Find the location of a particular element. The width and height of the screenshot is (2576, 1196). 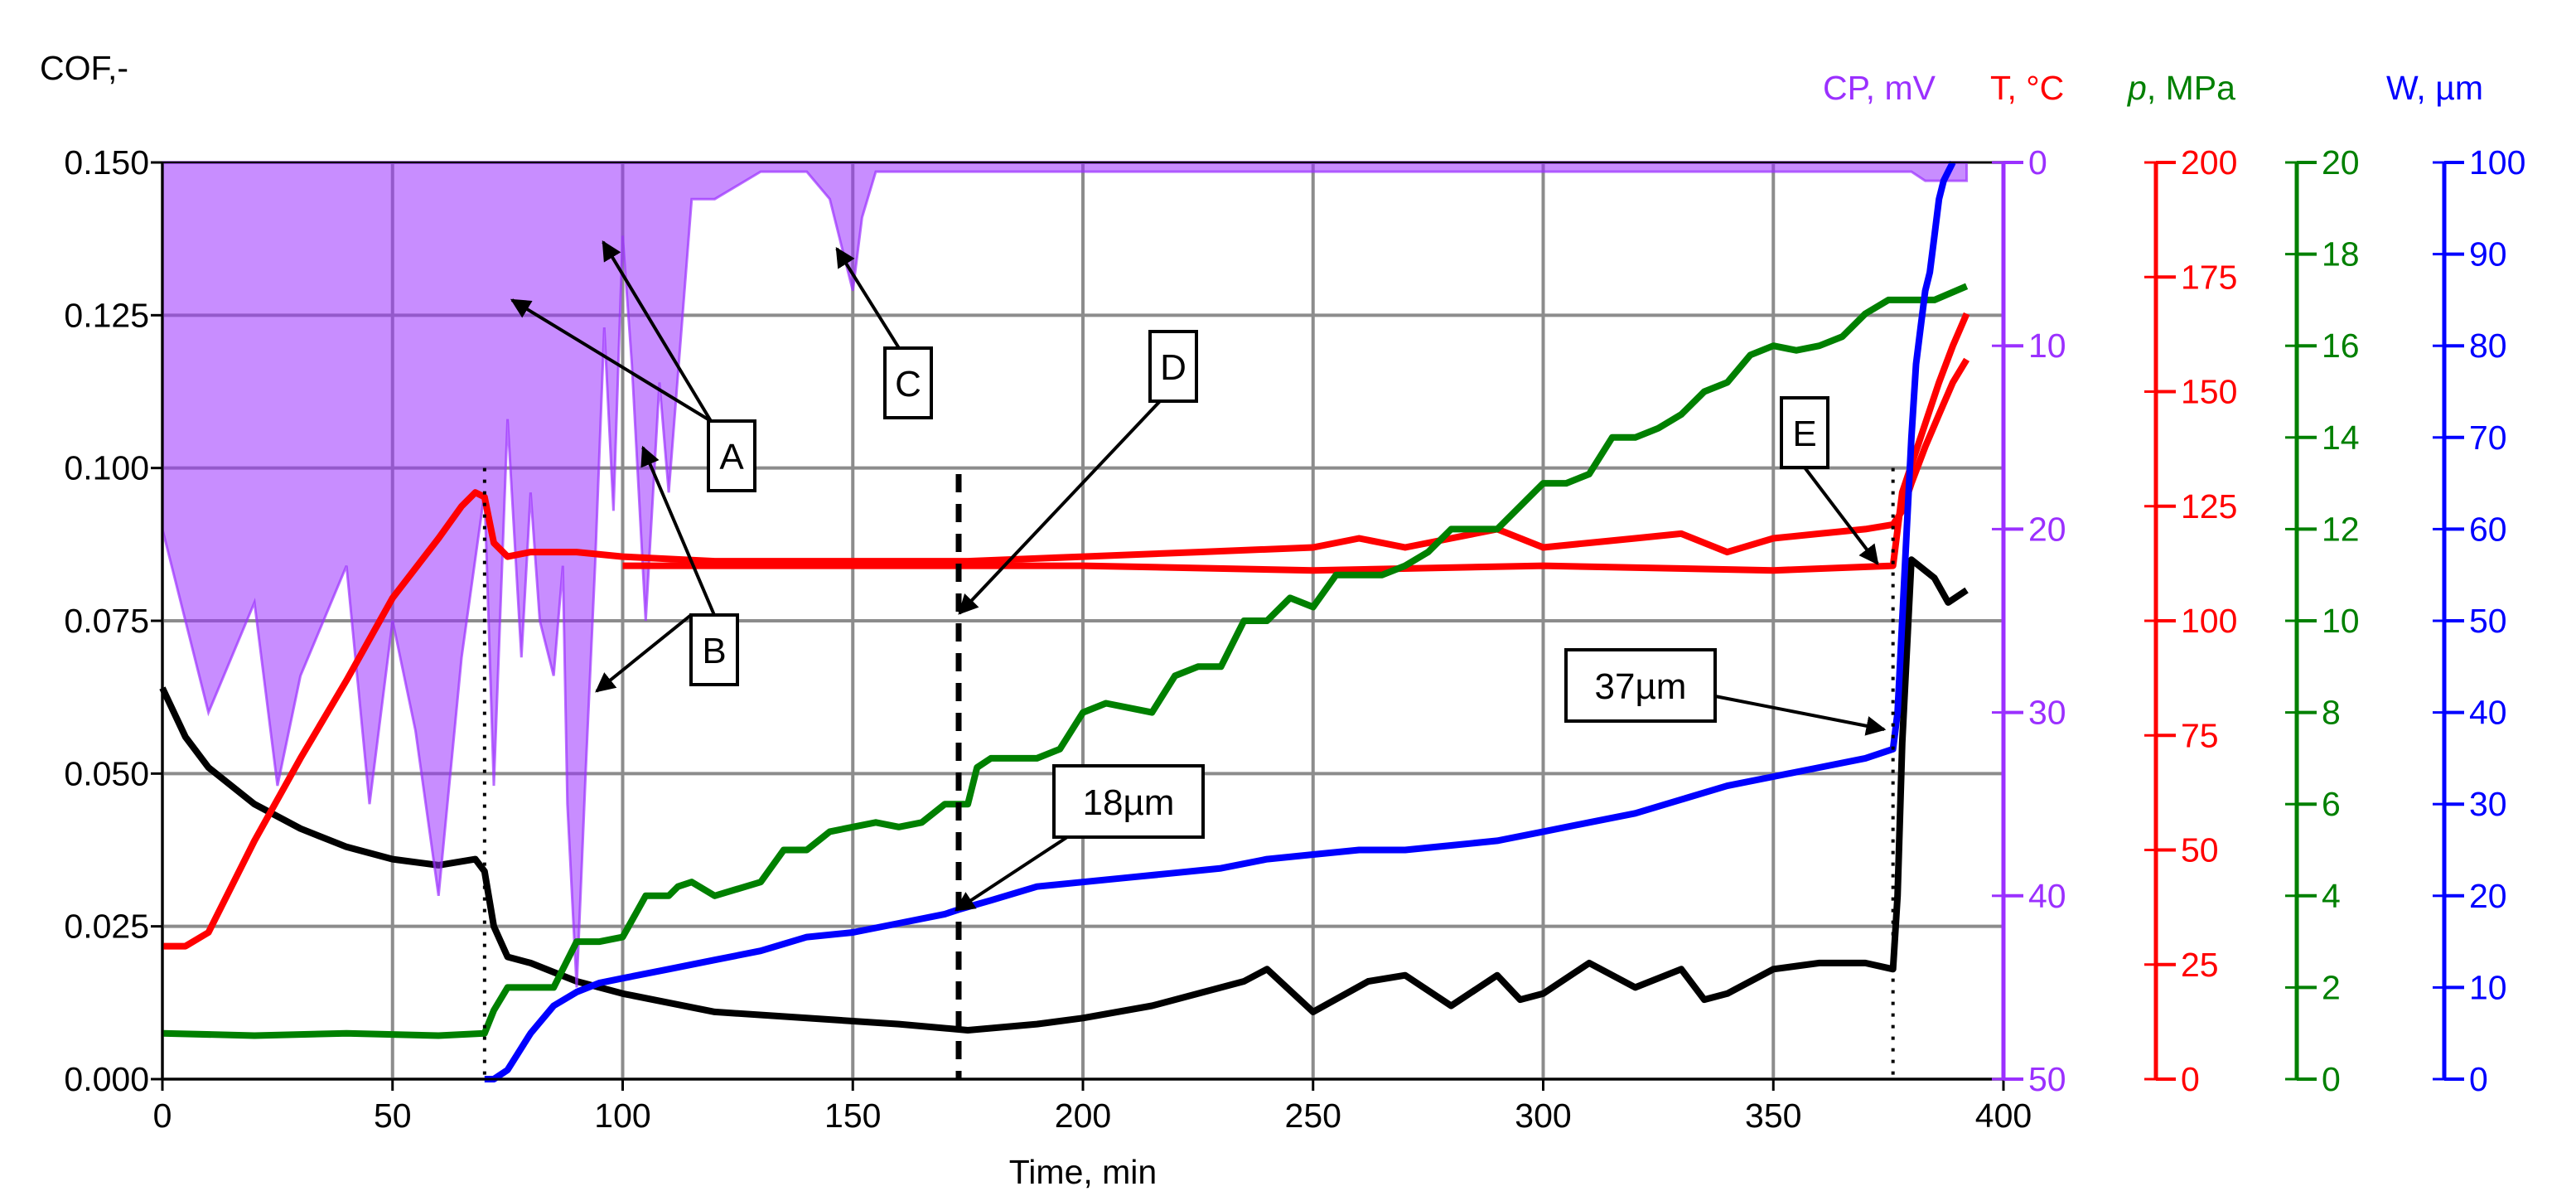

annotation-label: D is located at coordinates (1173, 367).